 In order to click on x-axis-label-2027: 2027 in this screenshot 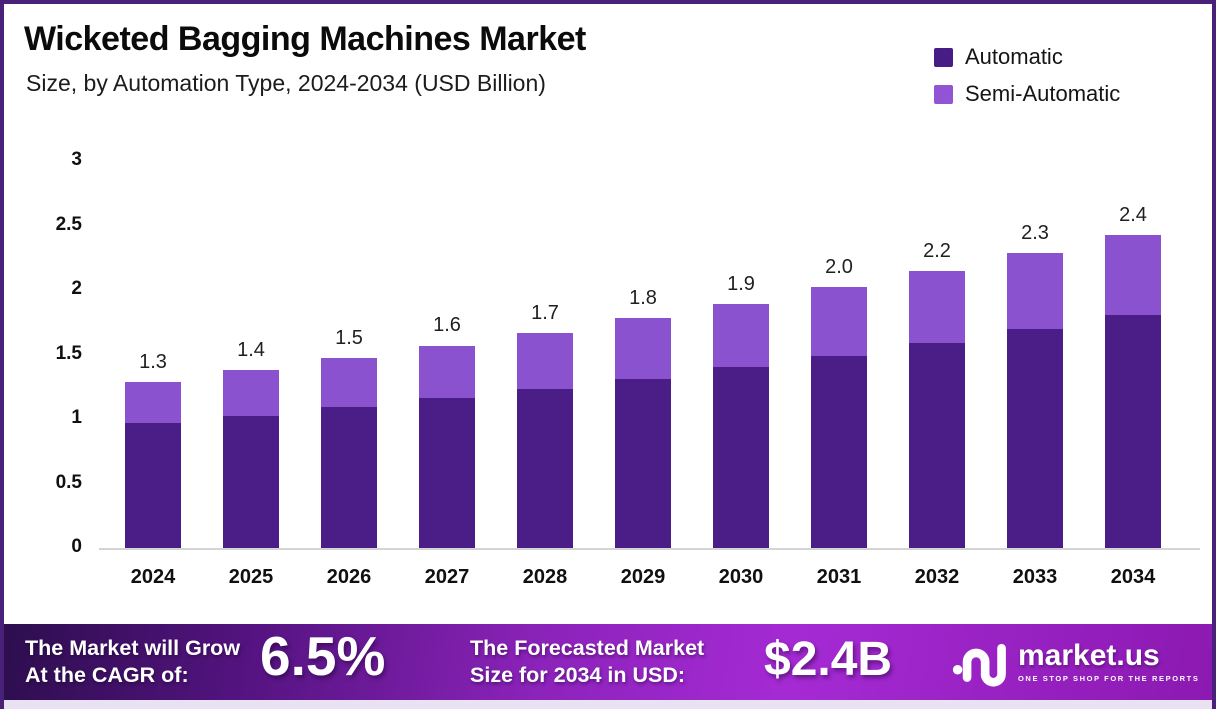, I will do `click(447, 577)`.